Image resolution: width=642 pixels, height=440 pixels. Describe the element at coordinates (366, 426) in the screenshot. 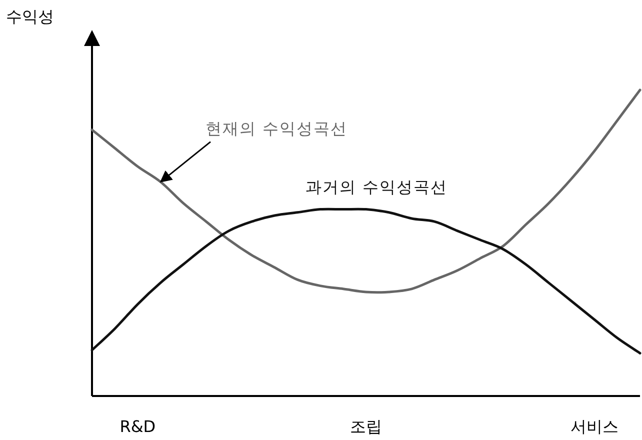

I see `x-tick-label: 조립` at that location.